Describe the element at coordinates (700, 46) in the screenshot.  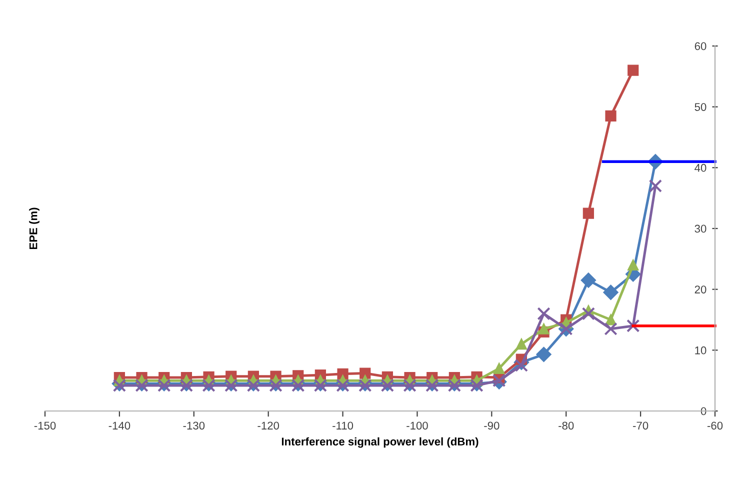
I see `y-tick-label: 60` at that location.